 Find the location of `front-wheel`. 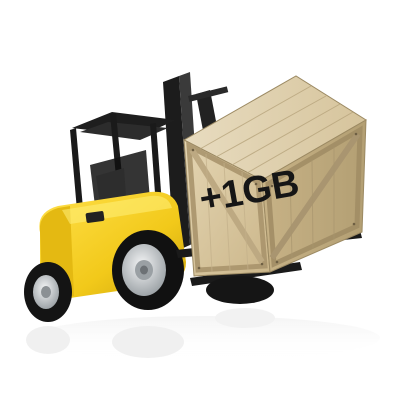

front-wheel is located at coordinates (148, 270).